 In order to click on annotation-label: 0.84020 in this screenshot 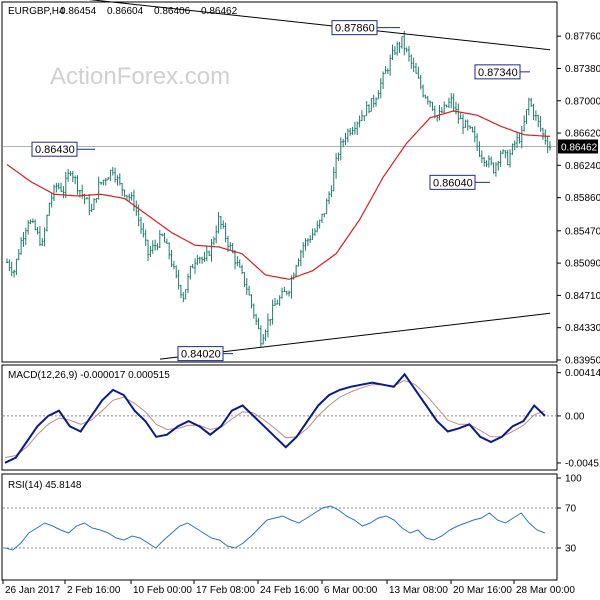, I will do `click(201, 355)`.